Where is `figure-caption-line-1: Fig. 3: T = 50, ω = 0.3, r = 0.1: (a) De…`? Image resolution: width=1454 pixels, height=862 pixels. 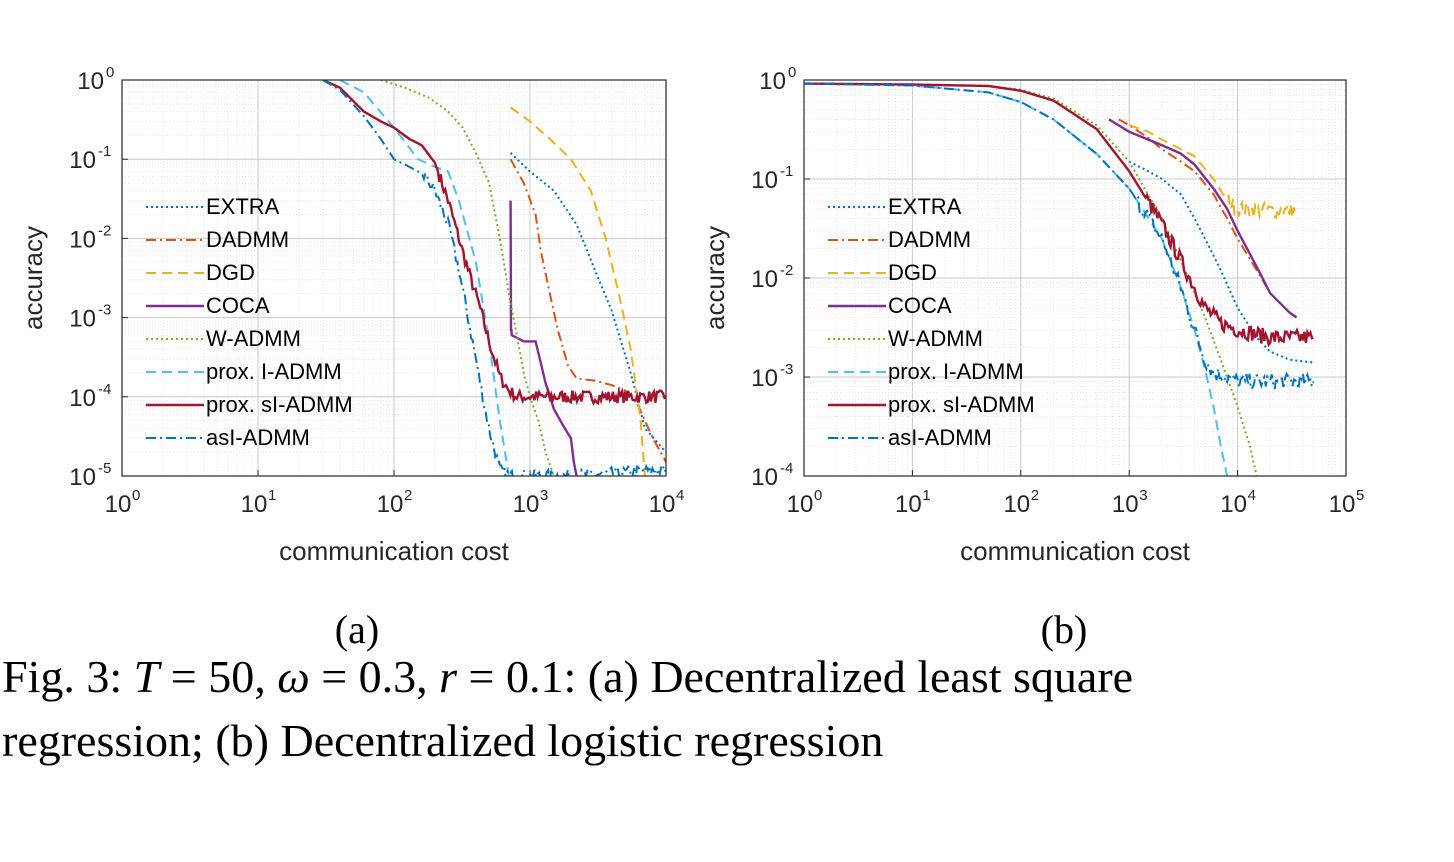 figure-caption-line-1: Fig. 3: T = 50, ω = 0.3, r = 0.1: (a) De… is located at coordinates (568, 676).